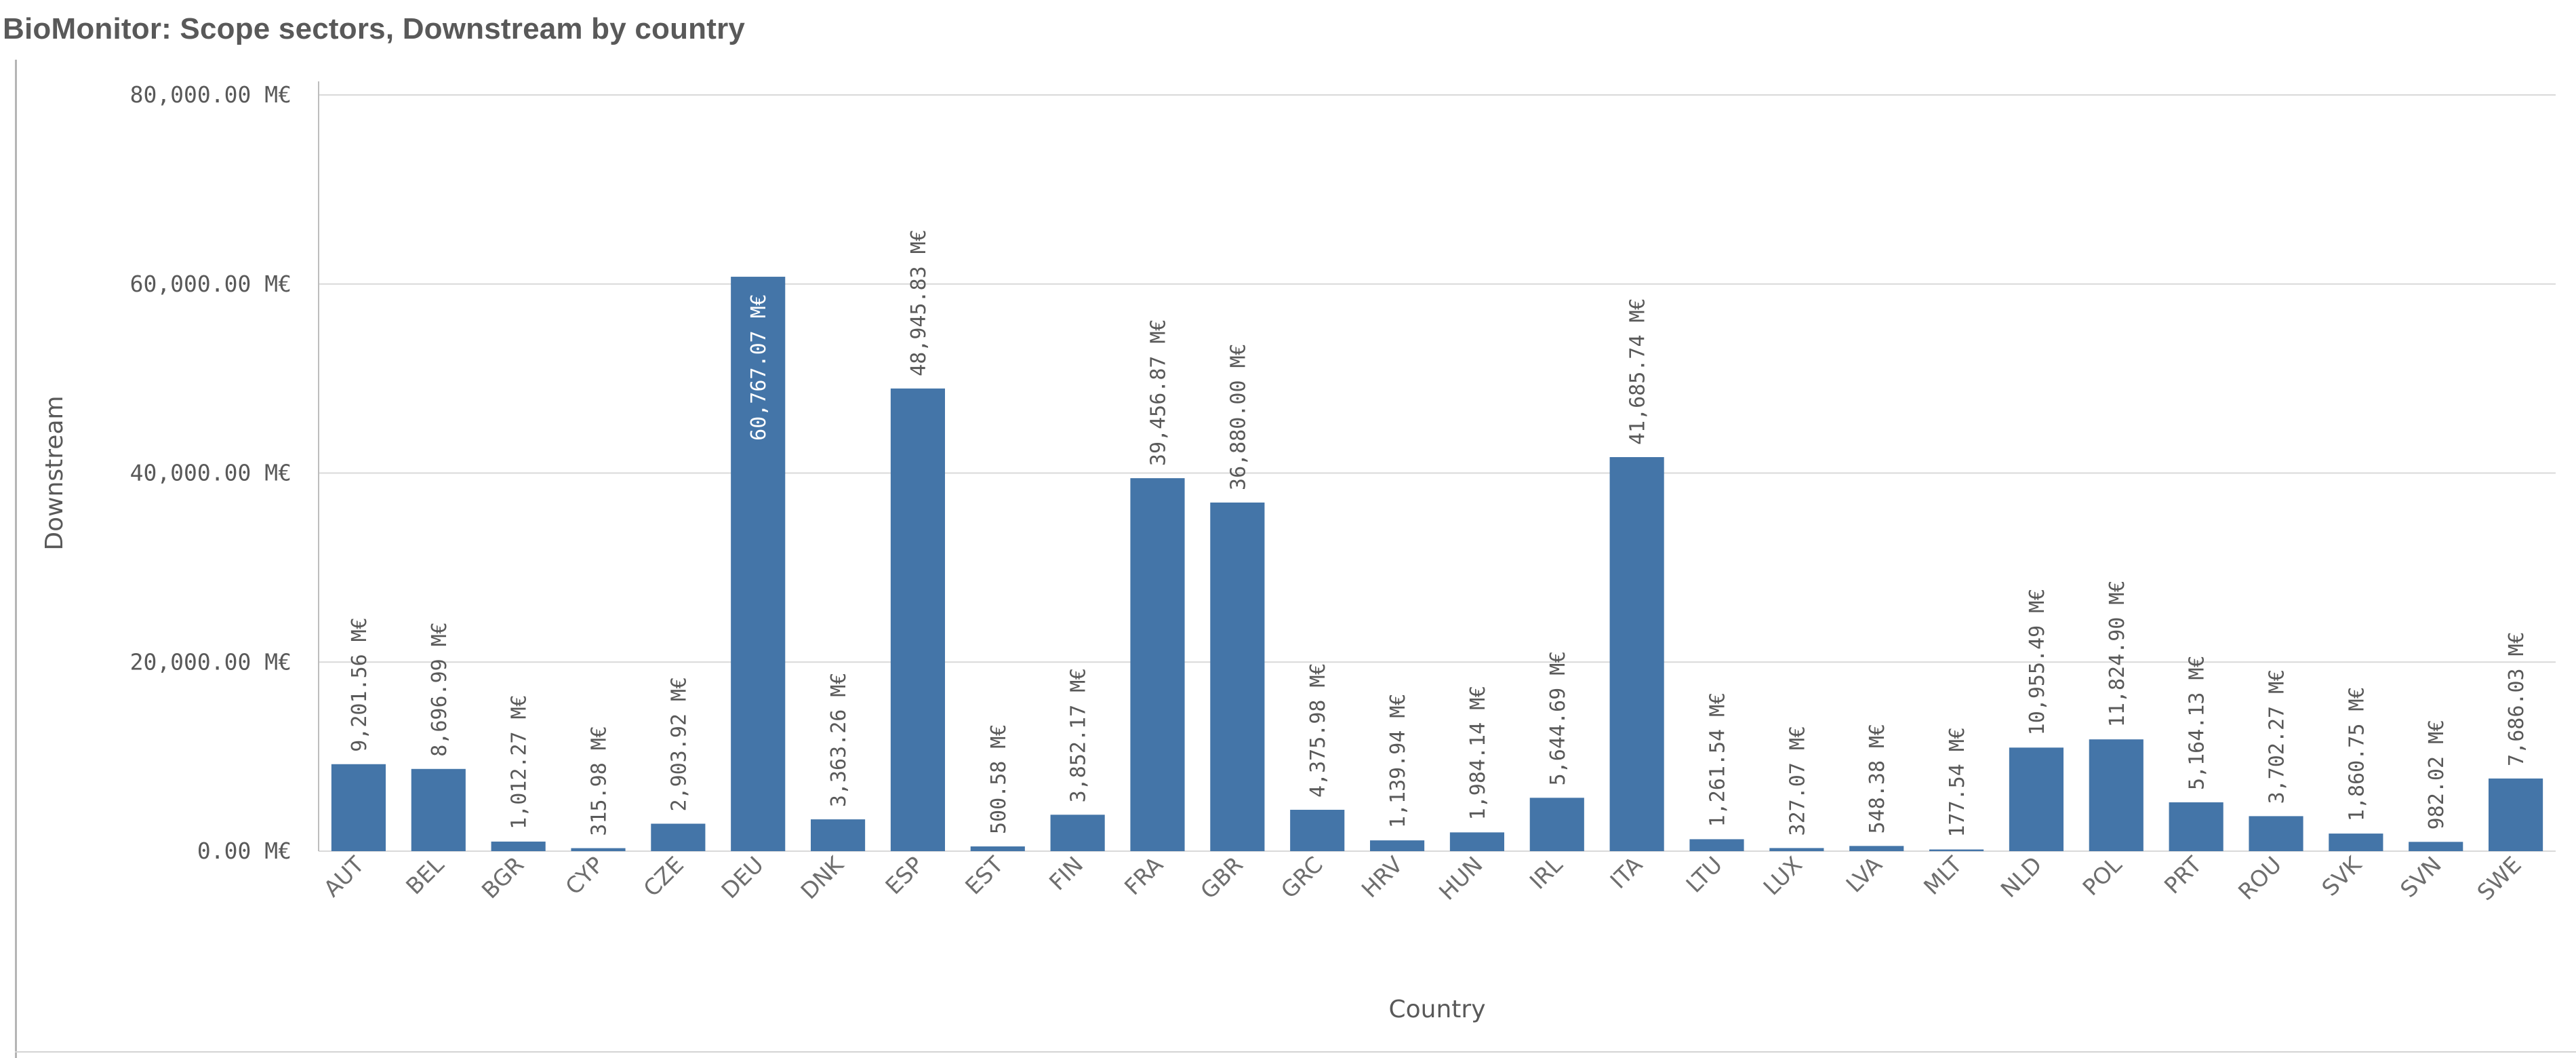 This screenshot has width=2576, height=1058. Describe the element at coordinates (999, 779) in the screenshot. I see `data-label: 500.58 M€` at that location.